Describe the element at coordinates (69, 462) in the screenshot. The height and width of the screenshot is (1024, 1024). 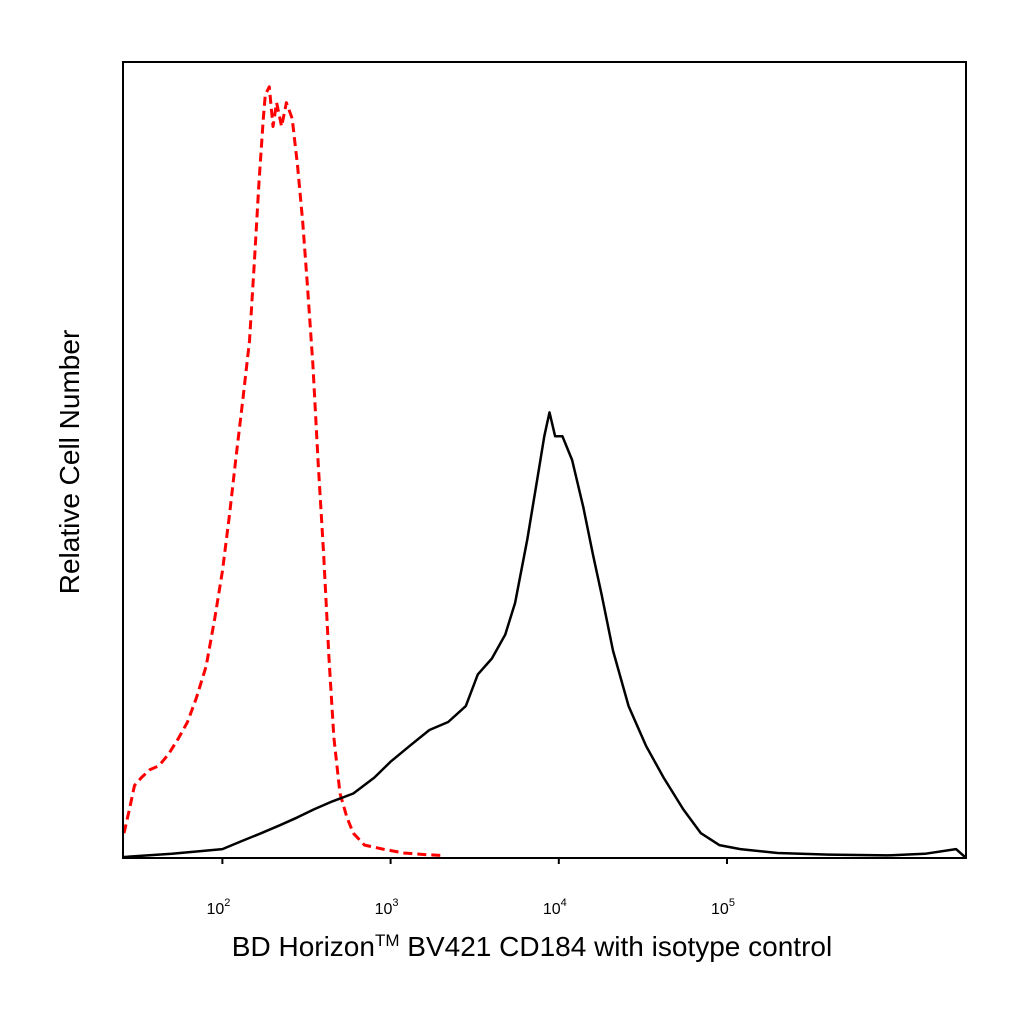
I see `y-axis-label: Relative Cell Number` at that location.